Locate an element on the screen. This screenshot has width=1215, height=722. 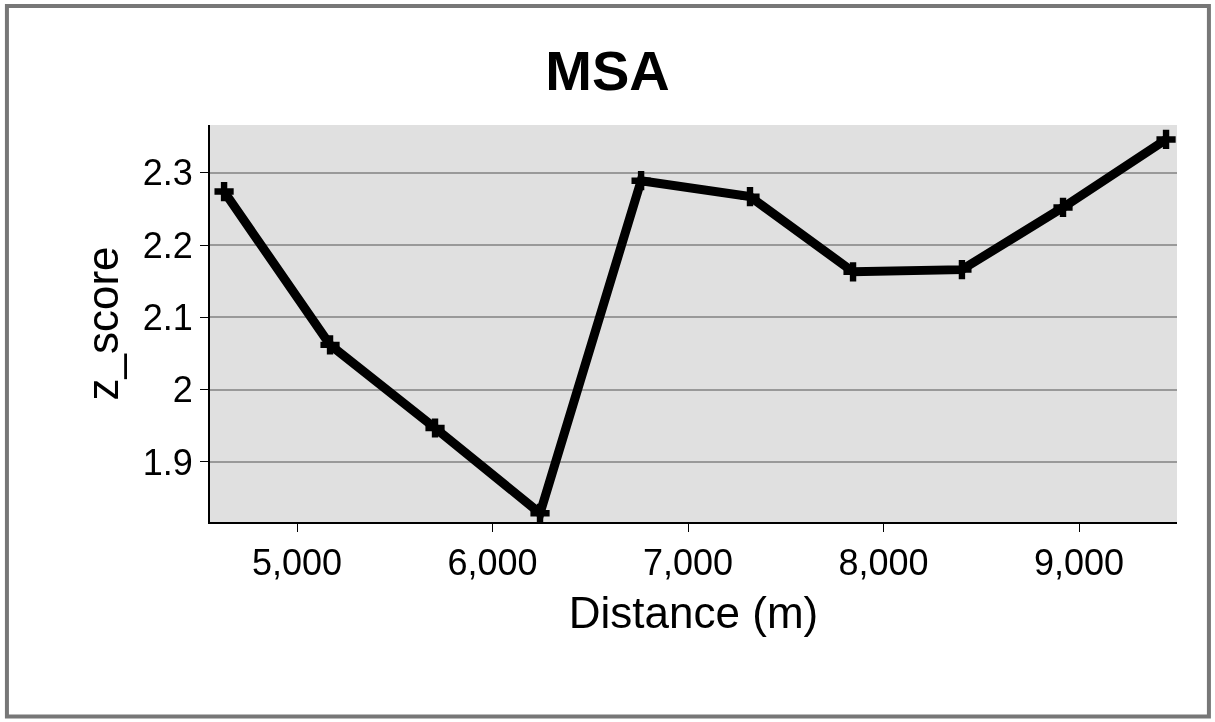
x-tick-label: 7,000 is located at coordinates (688, 563).